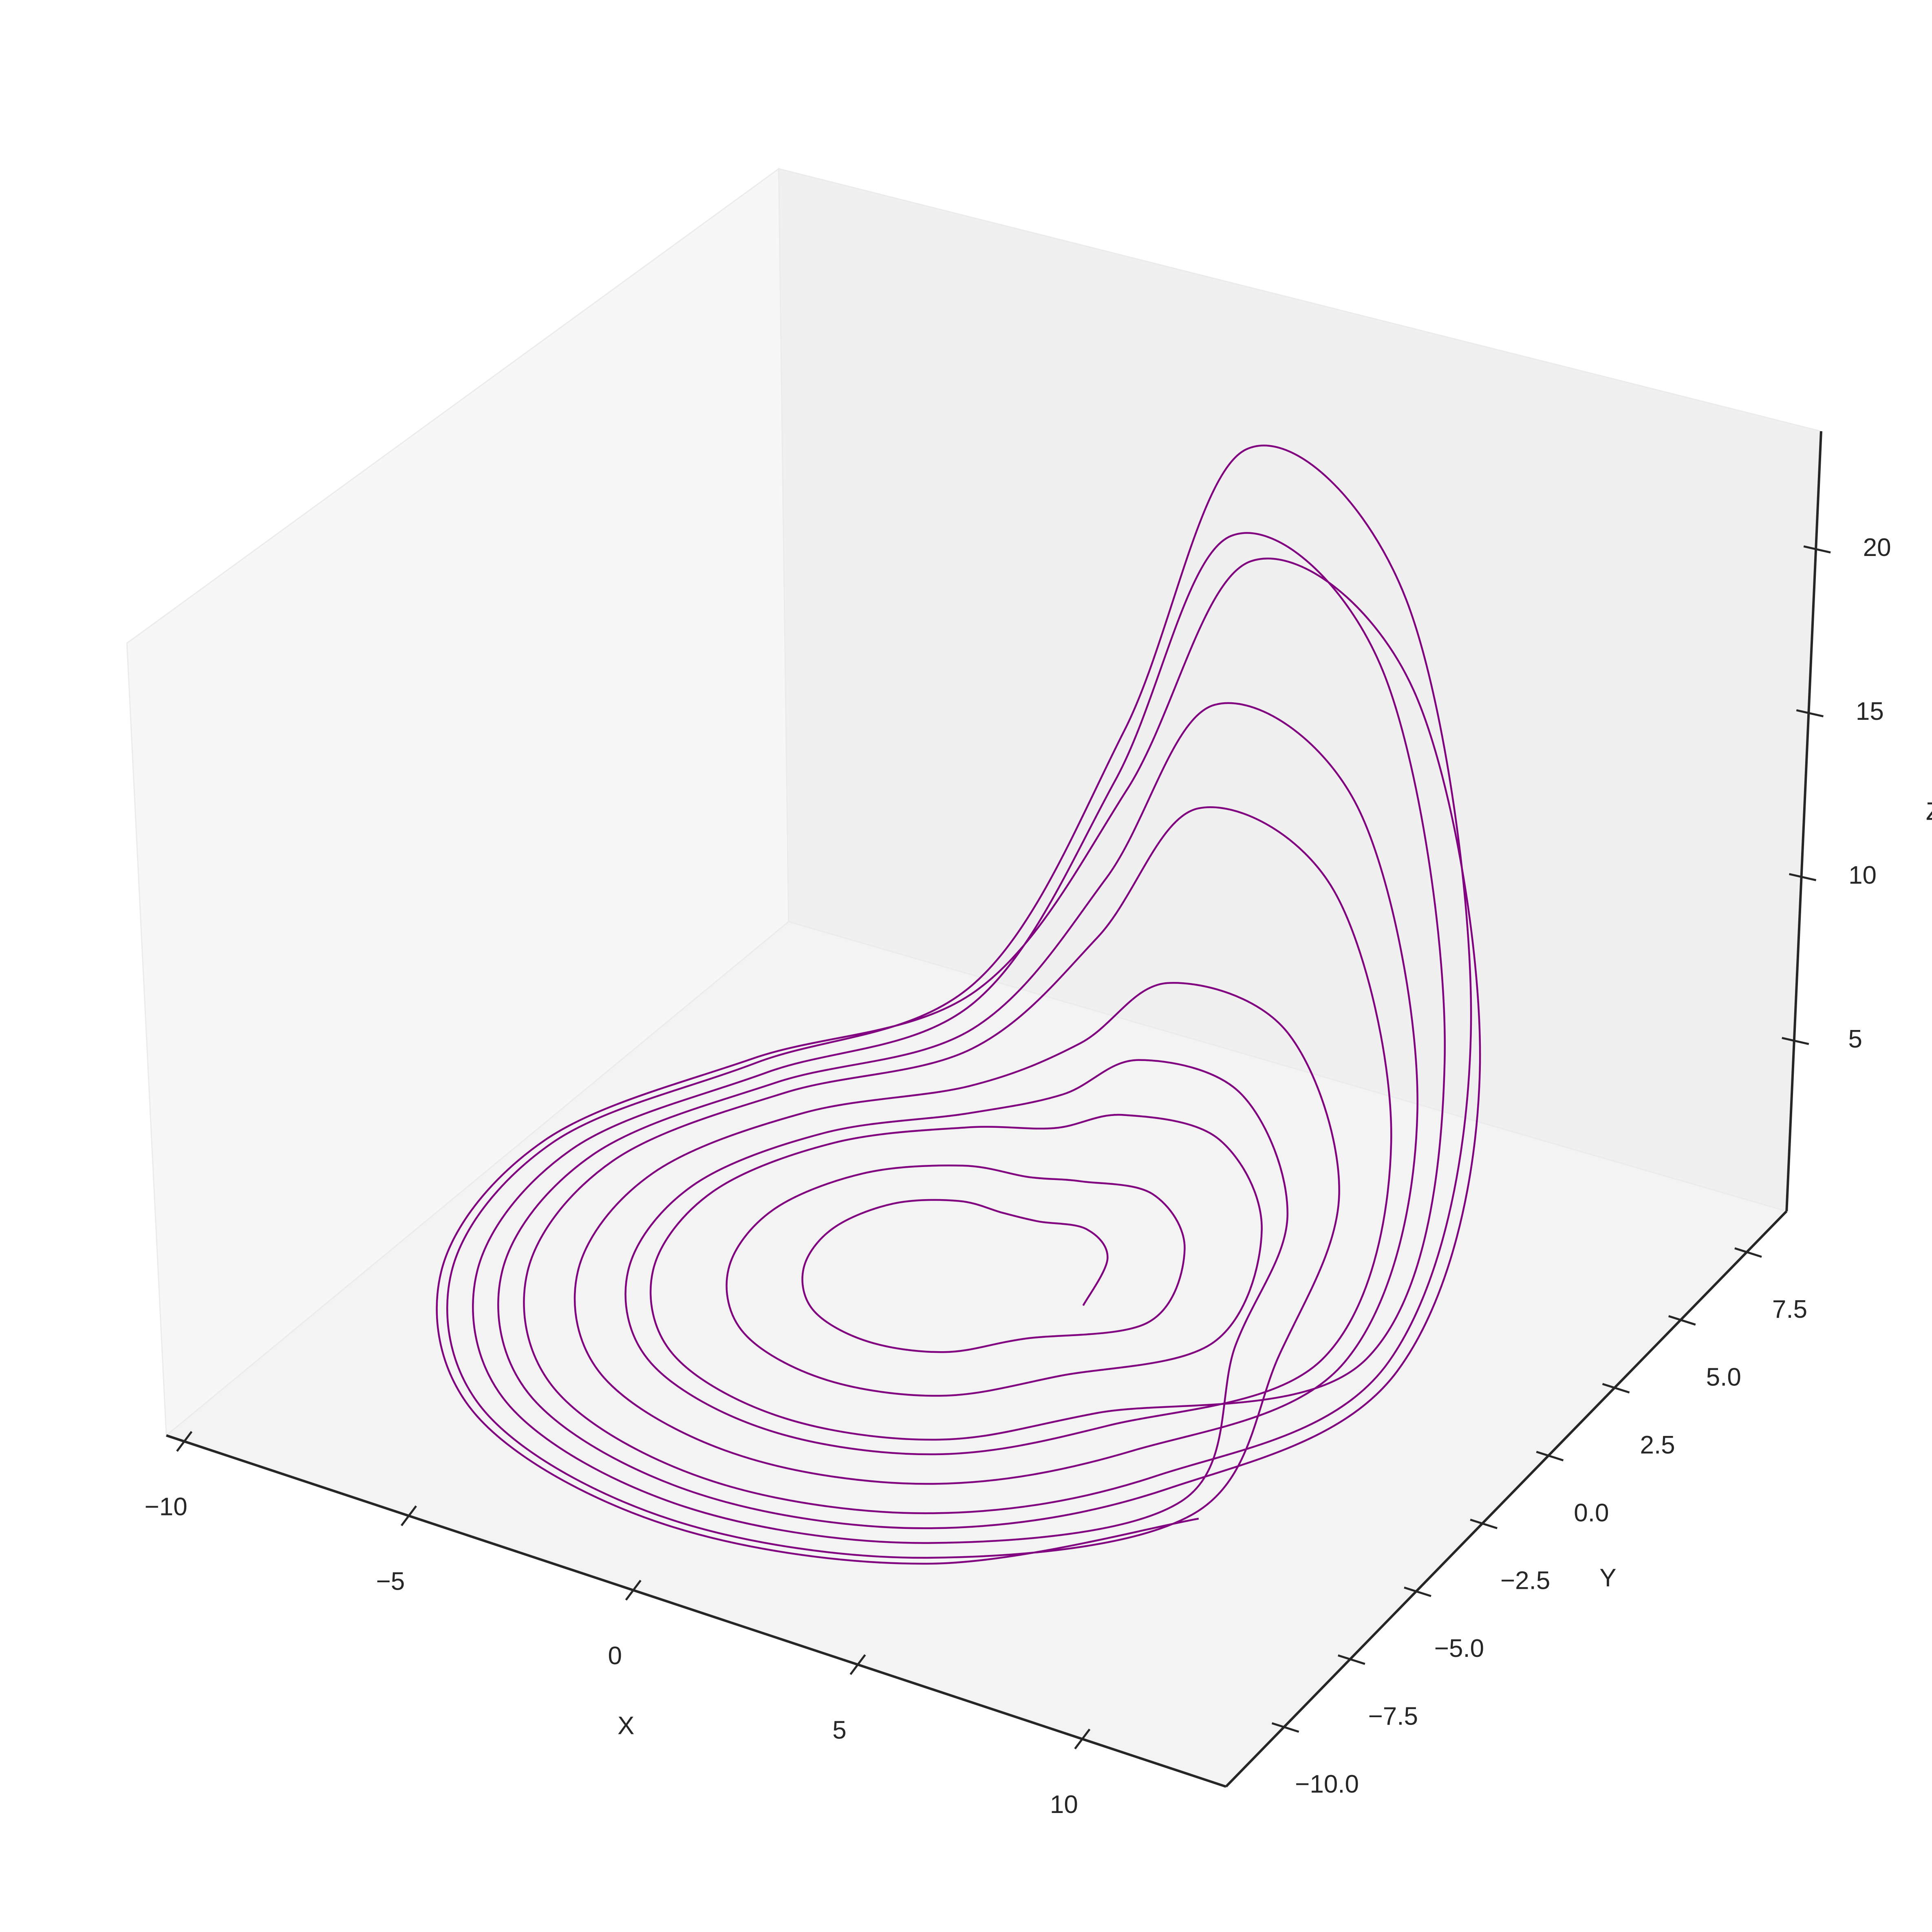 The height and width of the screenshot is (1932, 1932). Describe the element at coordinates (1862, 875) in the screenshot. I see `z-tick-label: 10` at that location.